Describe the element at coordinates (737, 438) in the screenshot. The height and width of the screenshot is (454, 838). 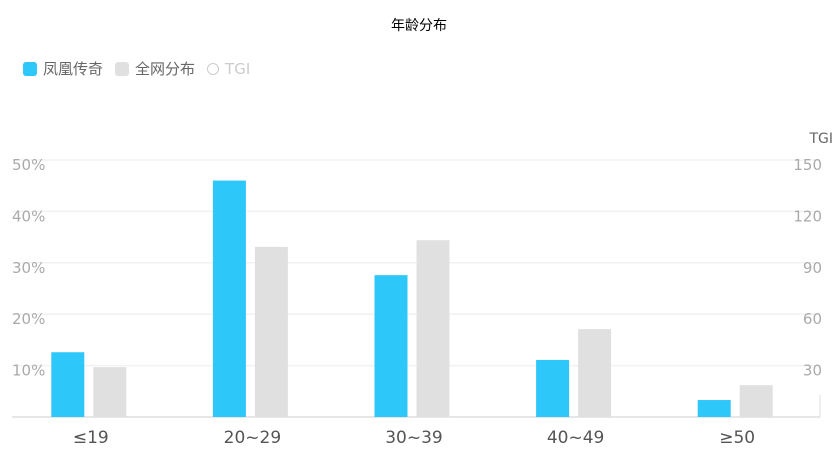
I see `x-tick-label: ≥50` at that location.